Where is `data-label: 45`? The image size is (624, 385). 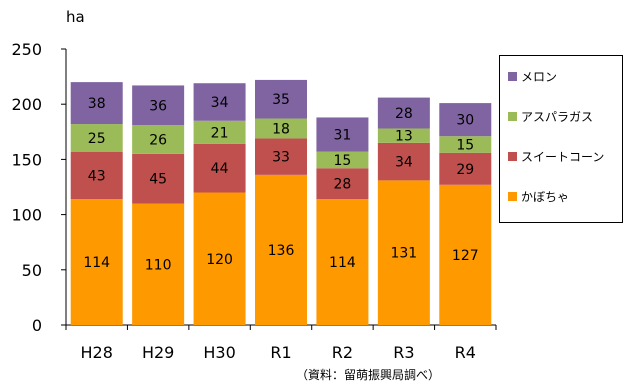 data-label: 45 is located at coordinates (158, 180).